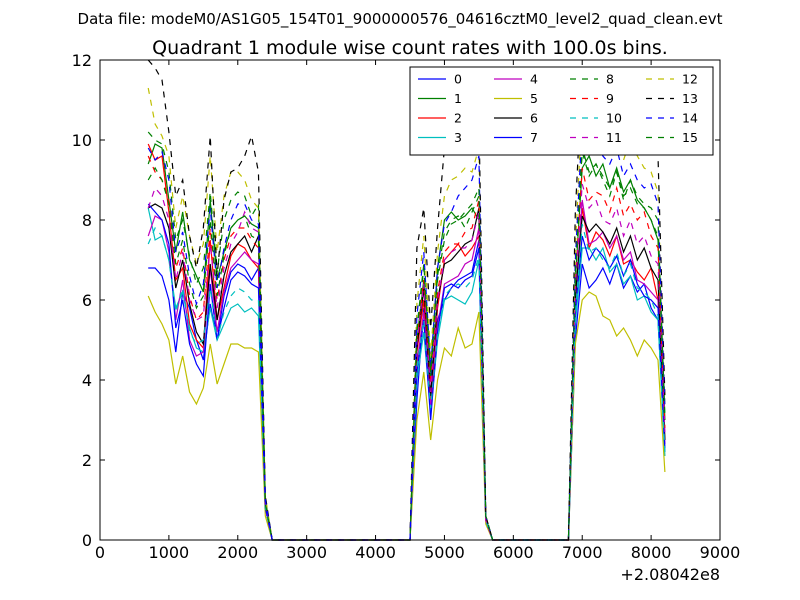 The image size is (800, 600). I want to click on legend-label-5: 5, so click(534, 98).